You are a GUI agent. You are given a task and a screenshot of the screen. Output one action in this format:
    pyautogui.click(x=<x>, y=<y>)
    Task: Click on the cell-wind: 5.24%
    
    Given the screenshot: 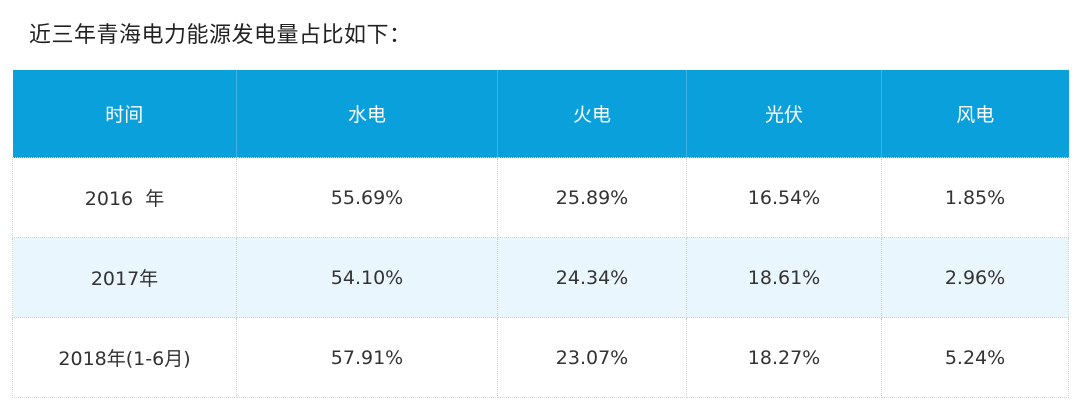 What is the action you would take?
    pyautogui.click(x=975, y=357)
    